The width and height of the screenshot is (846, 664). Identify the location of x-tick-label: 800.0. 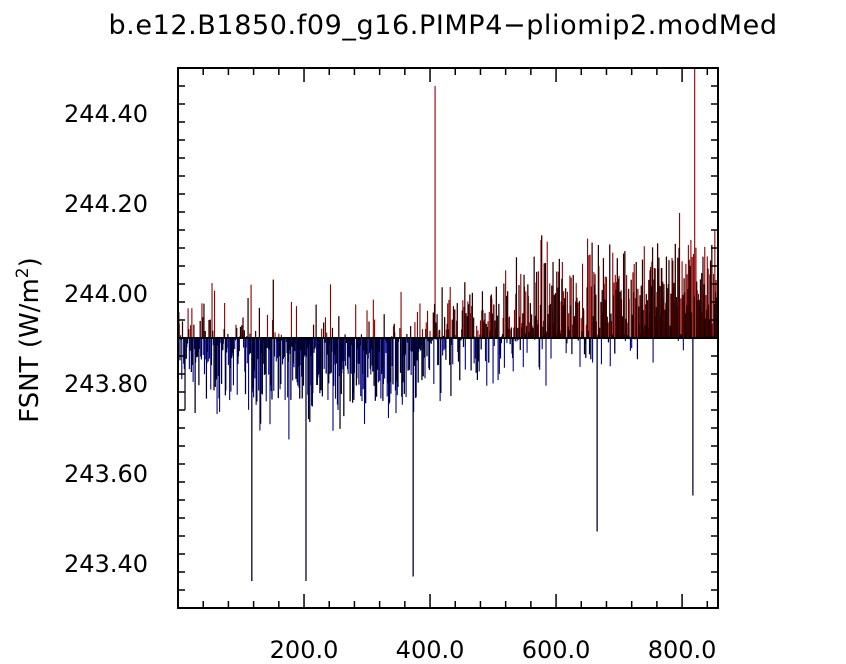
(682, 650).